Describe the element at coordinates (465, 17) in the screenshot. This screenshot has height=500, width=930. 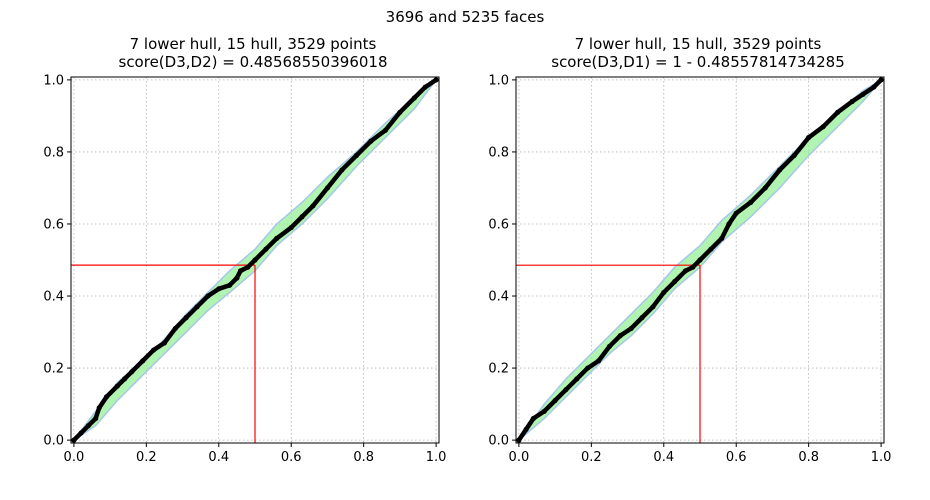
I see `figure-suptitle: 3696 and 5235 faces` at that location.